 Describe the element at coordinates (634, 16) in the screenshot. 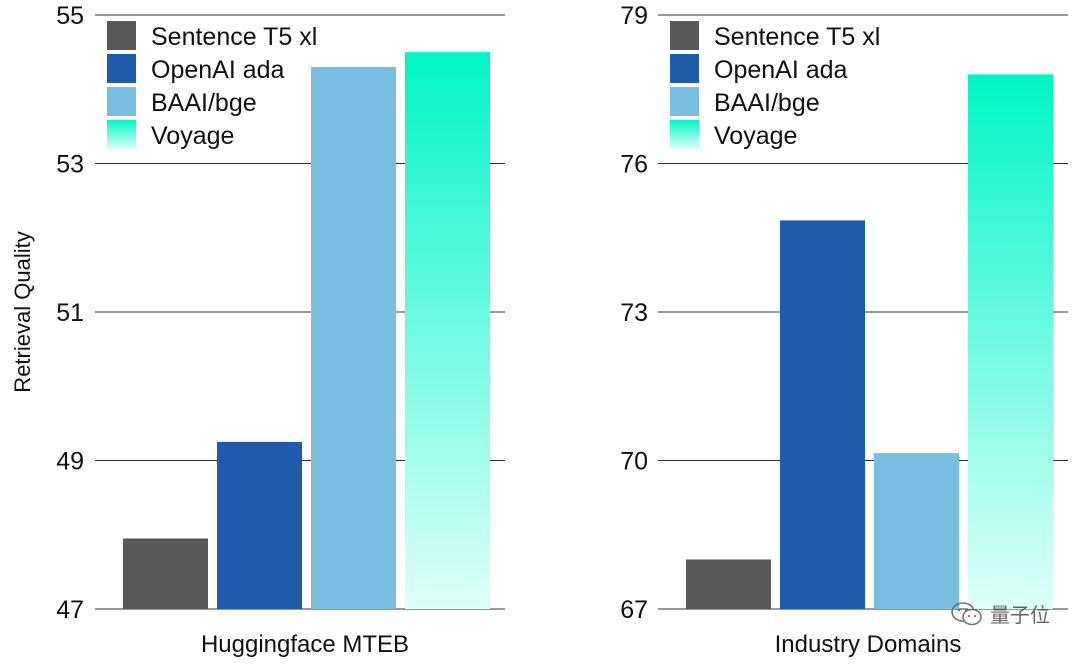

I see `y-tick-label: 79` at that location.